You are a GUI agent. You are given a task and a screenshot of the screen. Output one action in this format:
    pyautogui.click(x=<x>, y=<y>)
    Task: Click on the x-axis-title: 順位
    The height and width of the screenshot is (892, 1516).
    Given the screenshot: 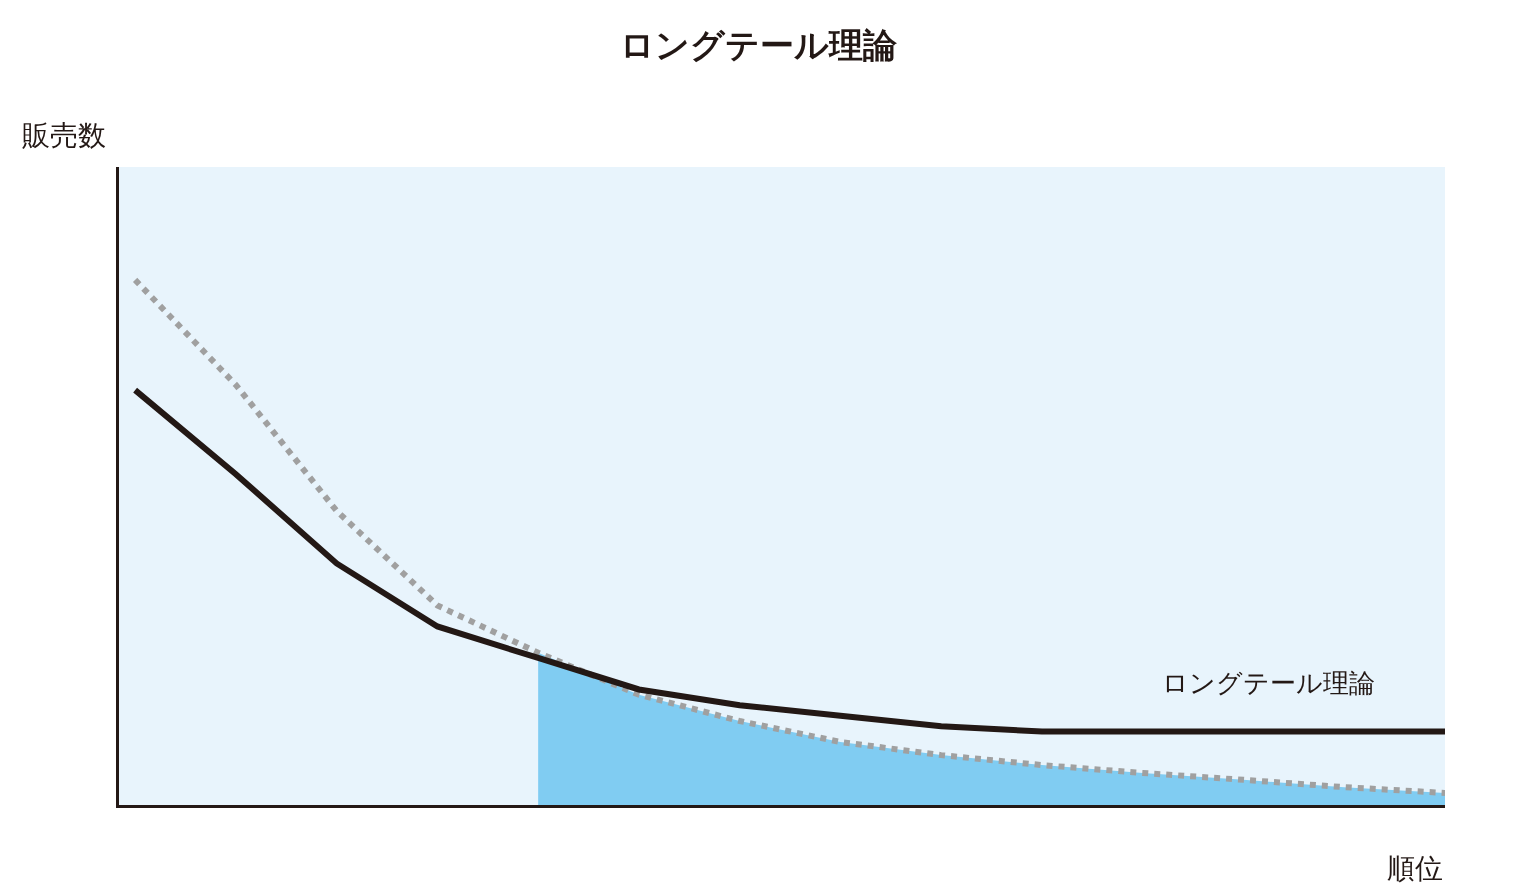 What is the action you would take?
    pyautogui.click(x=1415, y=868)
    